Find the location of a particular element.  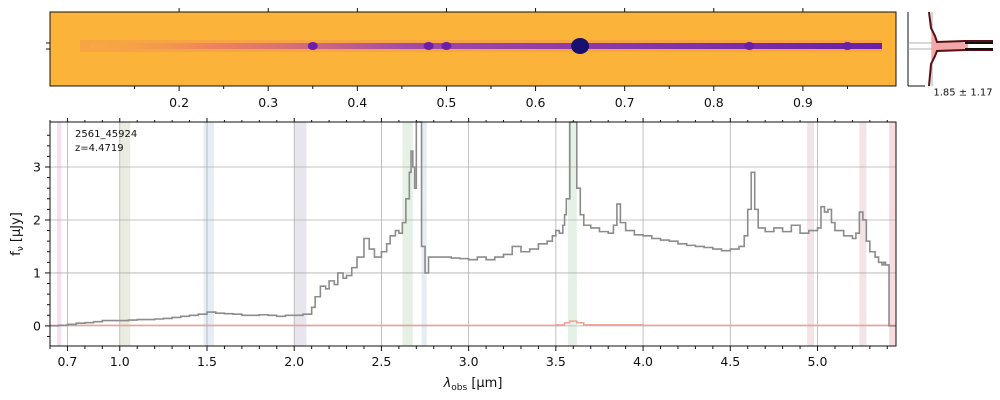

y-tick-label: 3 is located at coordinates (37, 167).